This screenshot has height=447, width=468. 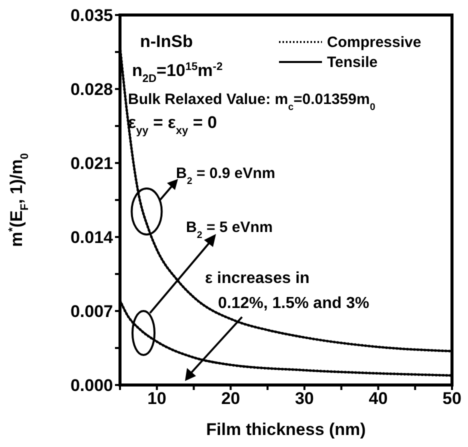 What do you see at coordinates (452, 398) in the screenshot?
I see `x-tick-label: 50` at bounding box center [452, 398].